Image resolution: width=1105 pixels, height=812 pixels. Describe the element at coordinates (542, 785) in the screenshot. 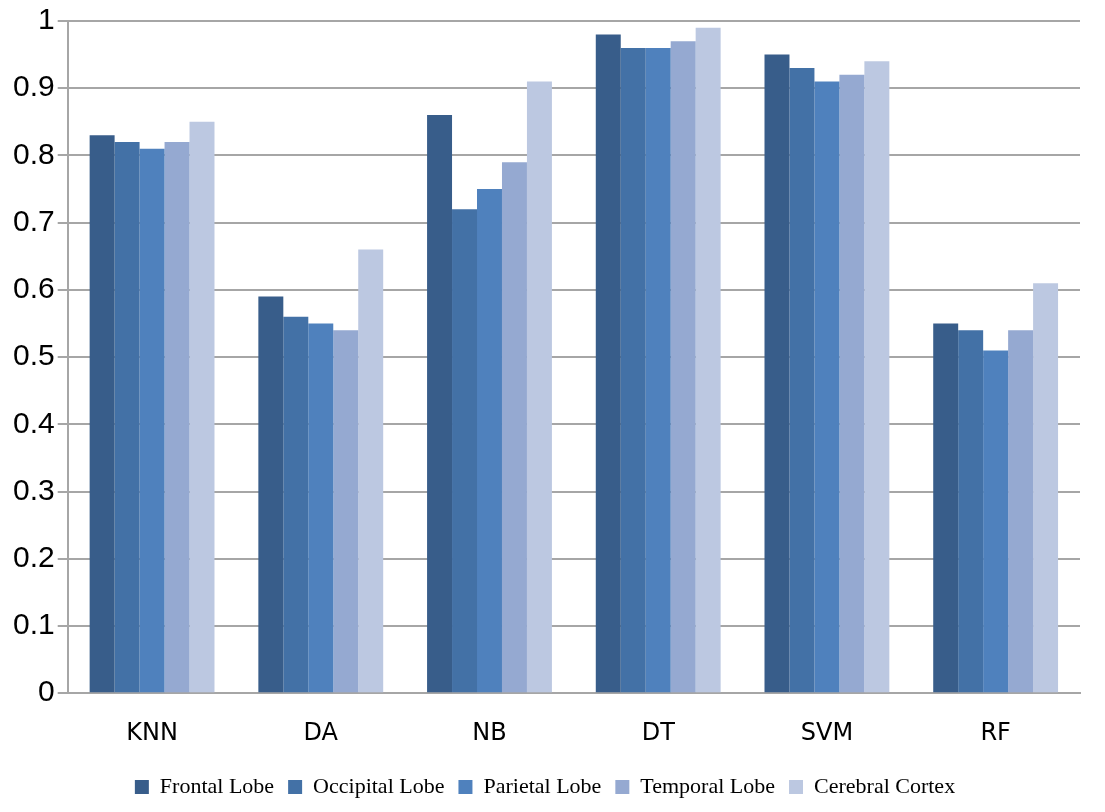

I see `legend-label: Parietal Lobe` at that location.